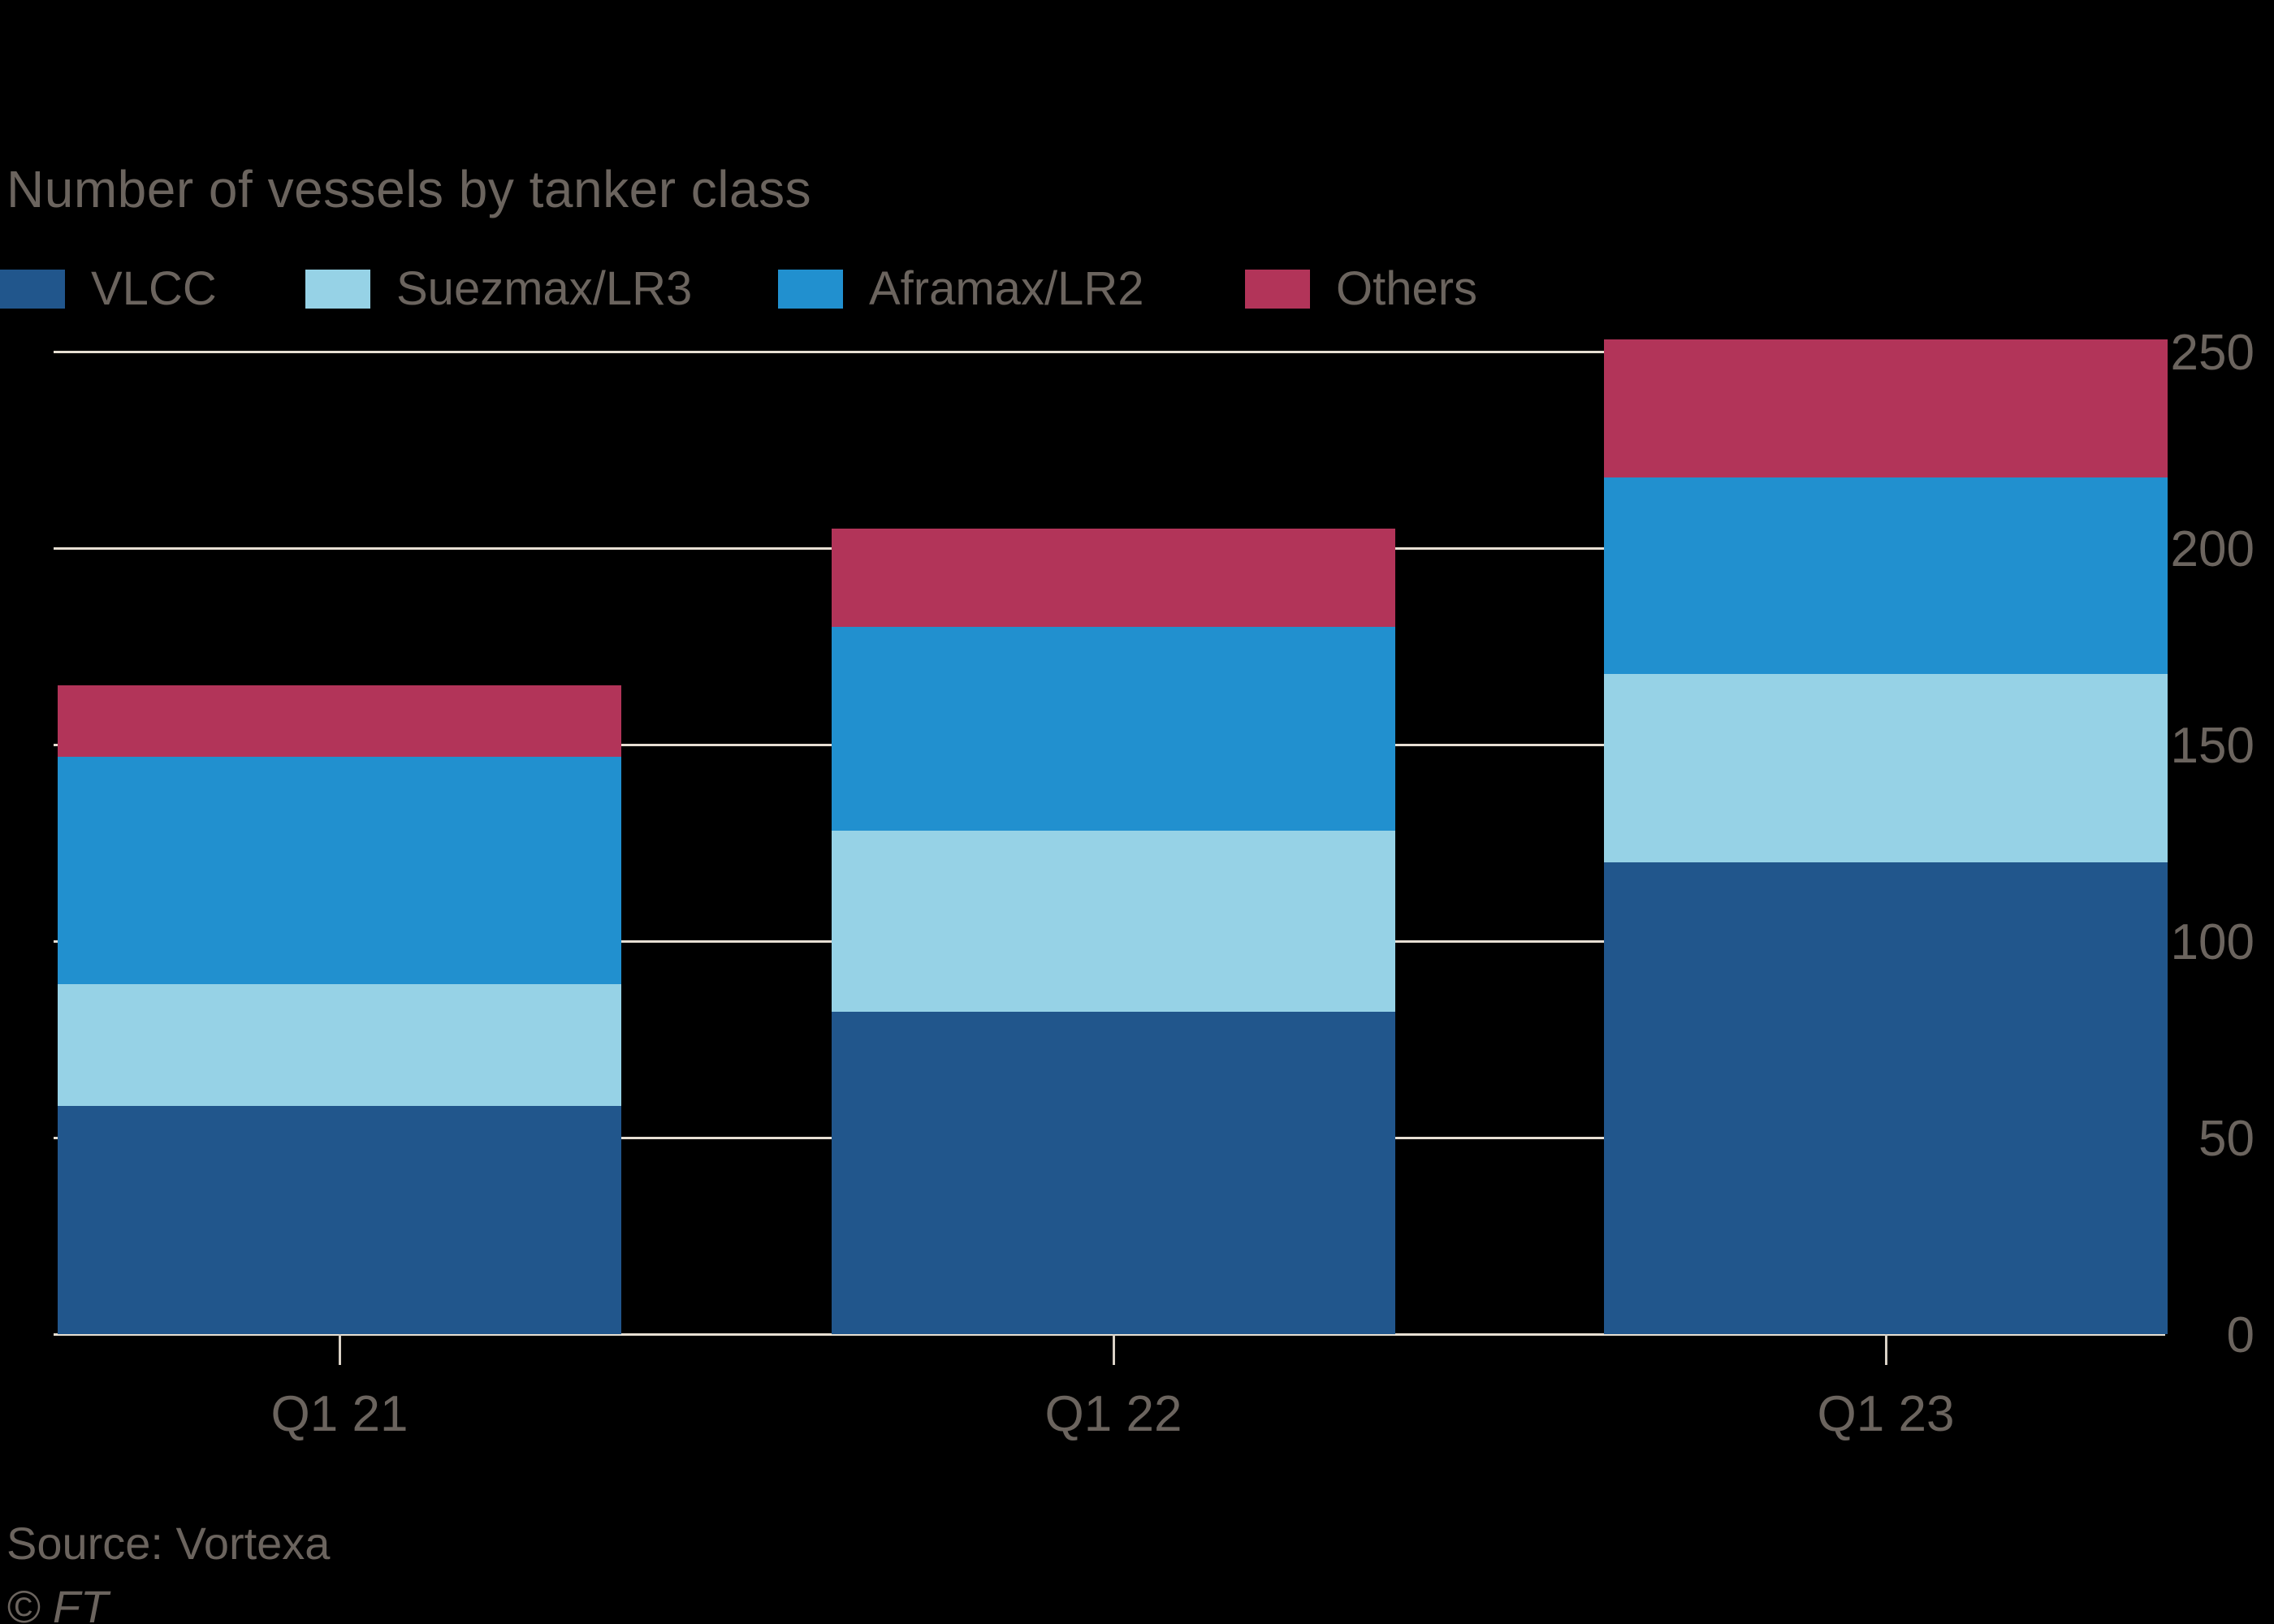 Image resolution: width=2274 pixels, height=1624 pixels. Describe the element at coordinates (2240, 1335) in the screenshot. I see `y-axis-label: 0` at that location.